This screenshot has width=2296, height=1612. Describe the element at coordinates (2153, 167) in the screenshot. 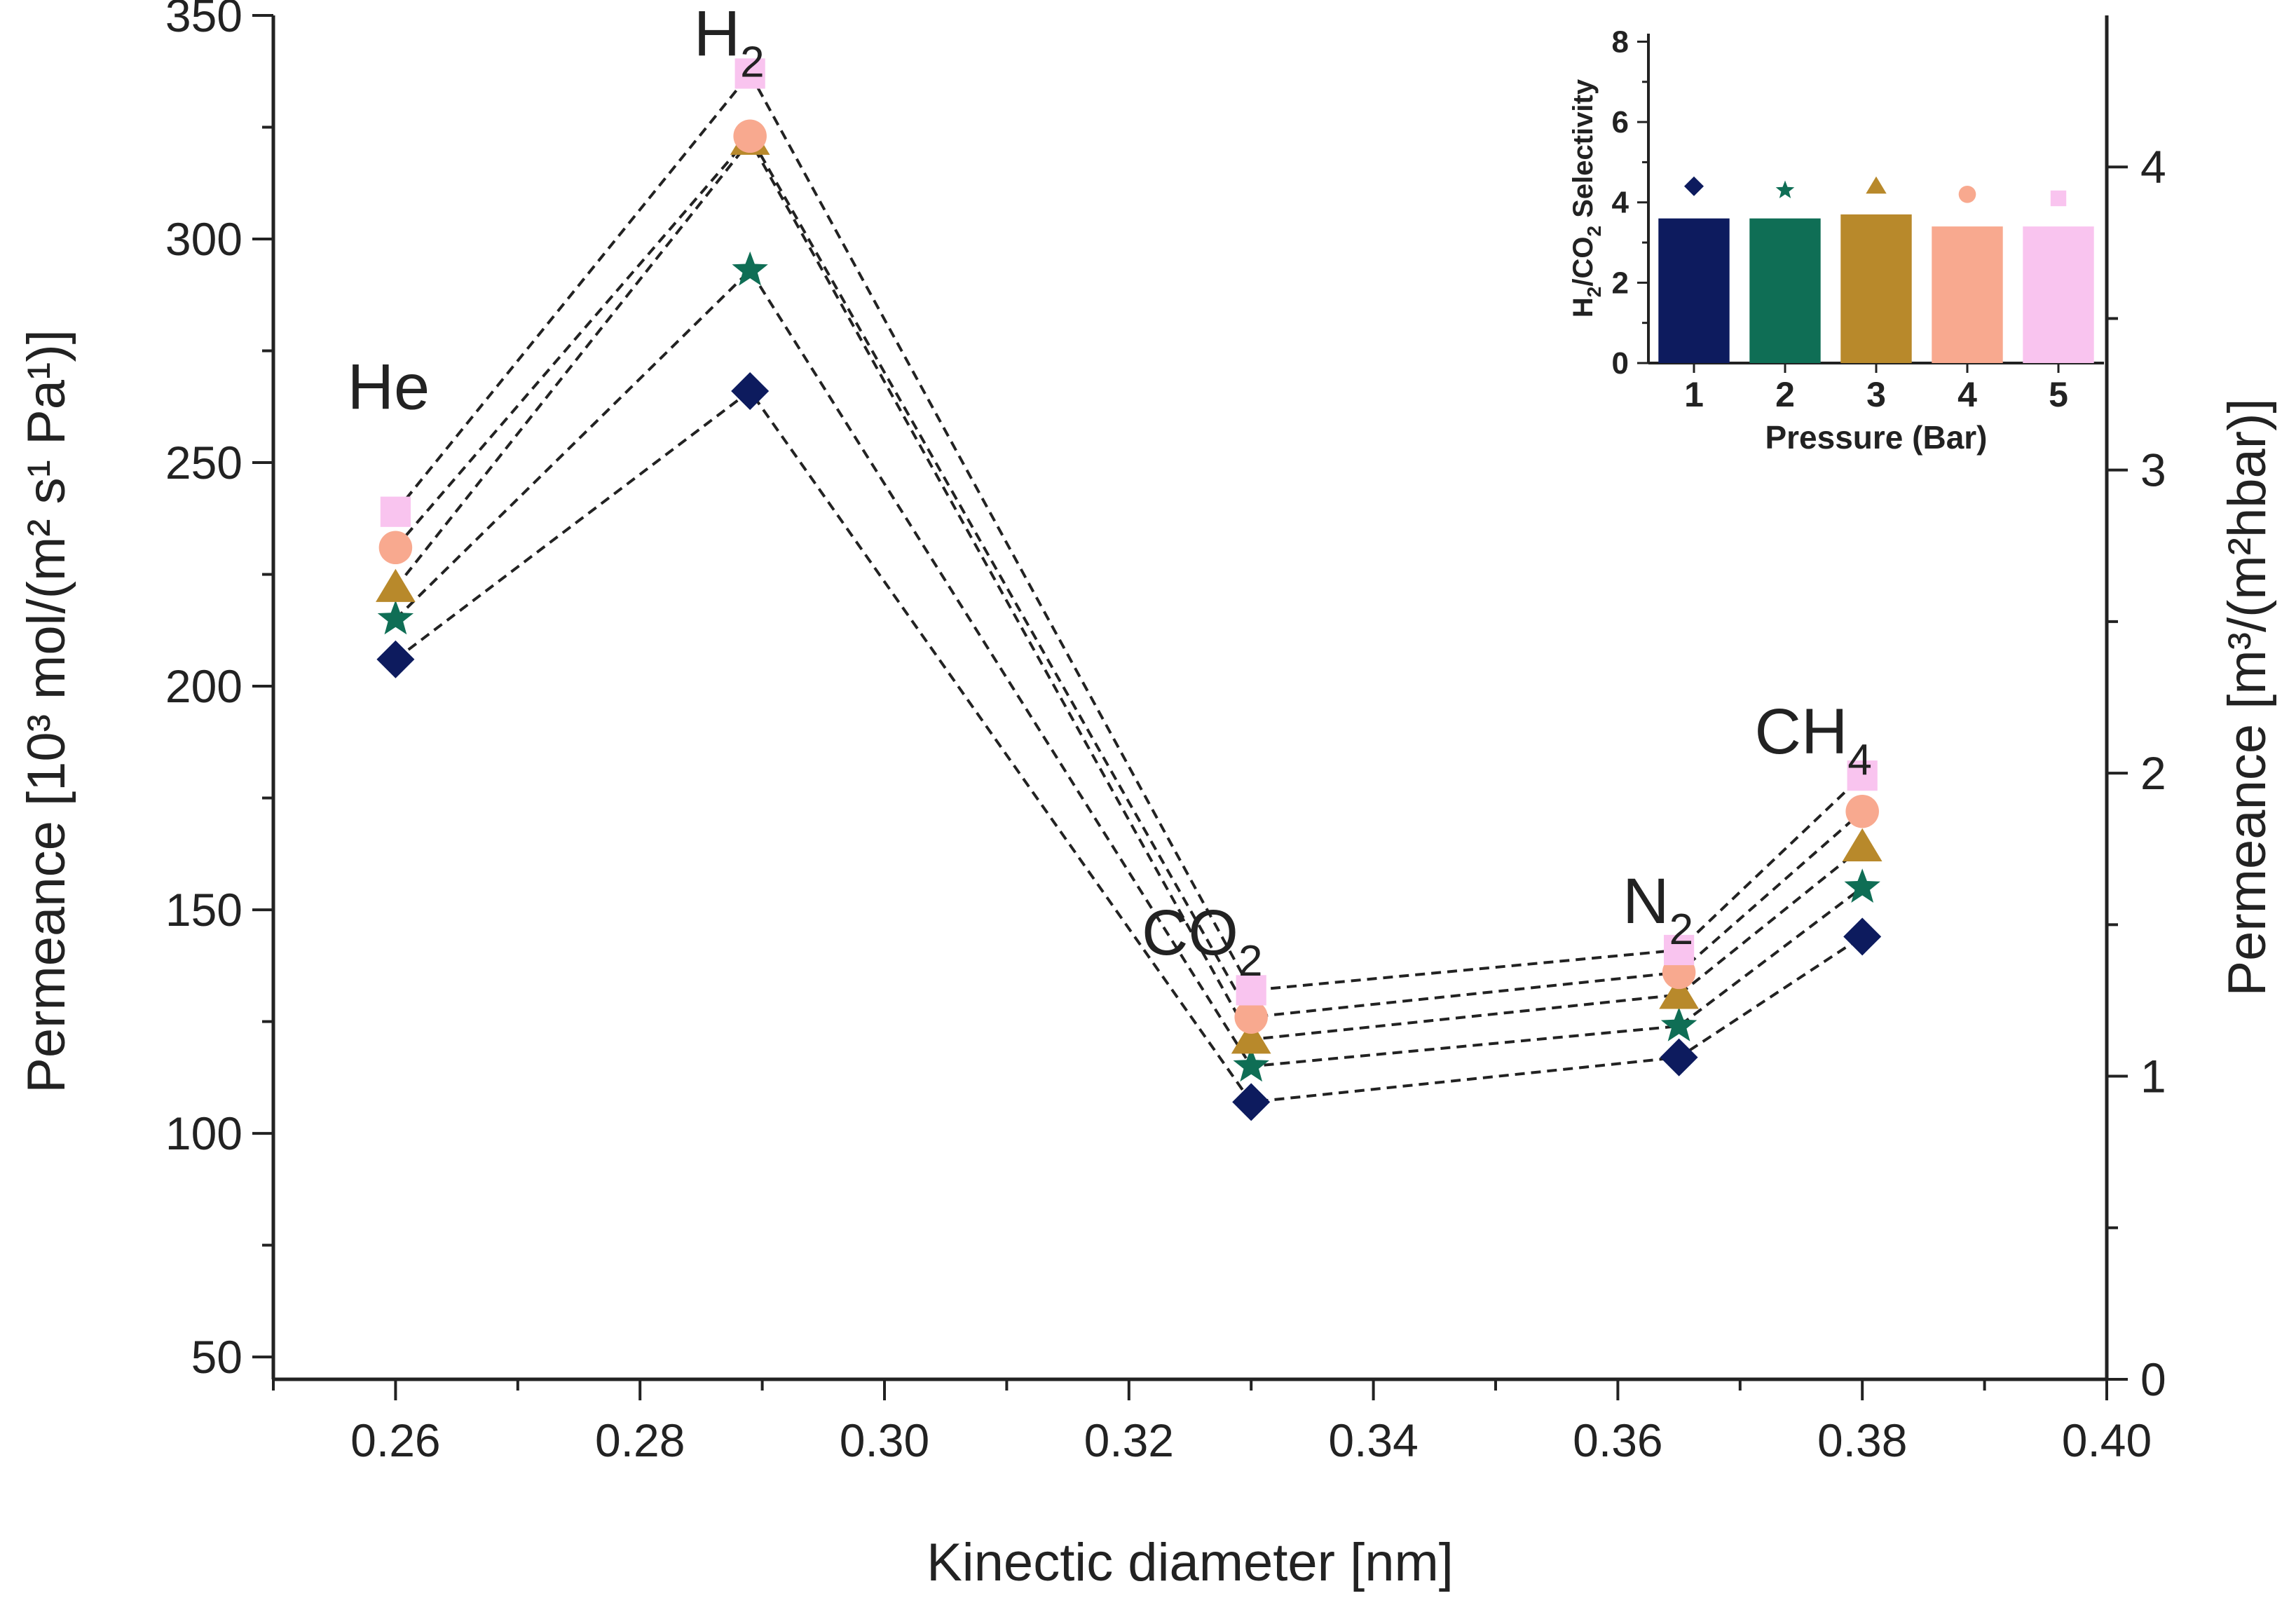

I see `y-right-tick-label: 4` at that location.